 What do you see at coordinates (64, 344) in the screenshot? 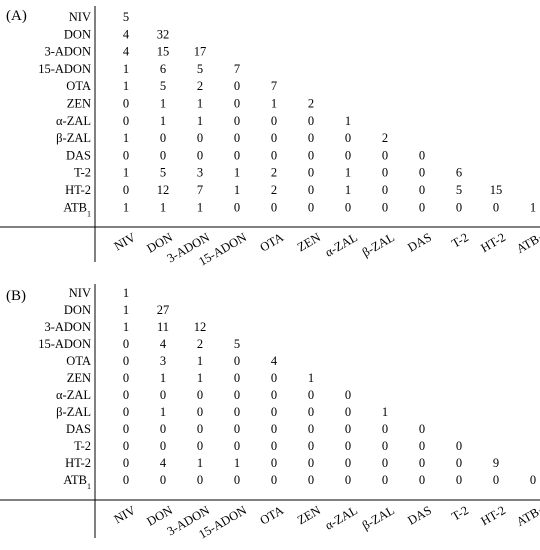
I see `row-label: 15-ADON` at bounding box center [64, 344].